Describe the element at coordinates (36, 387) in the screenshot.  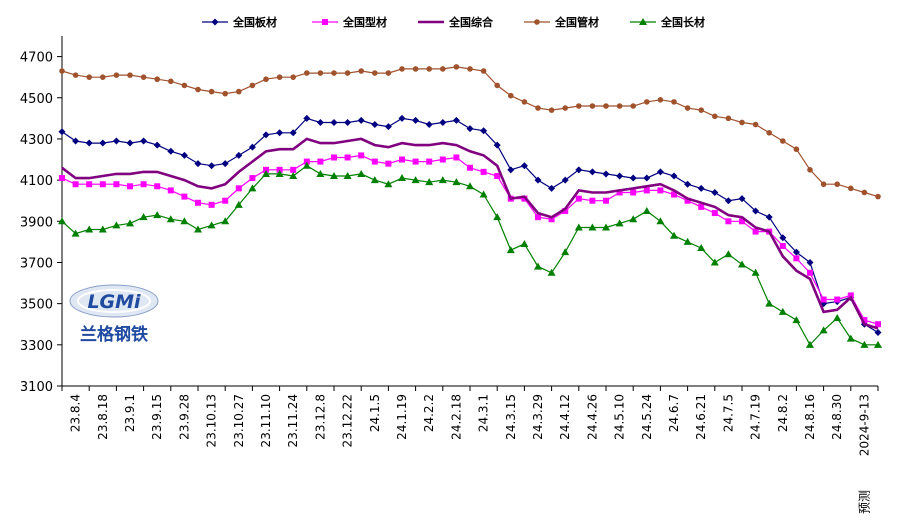
I see `y-tick-label: 3100` at that location.